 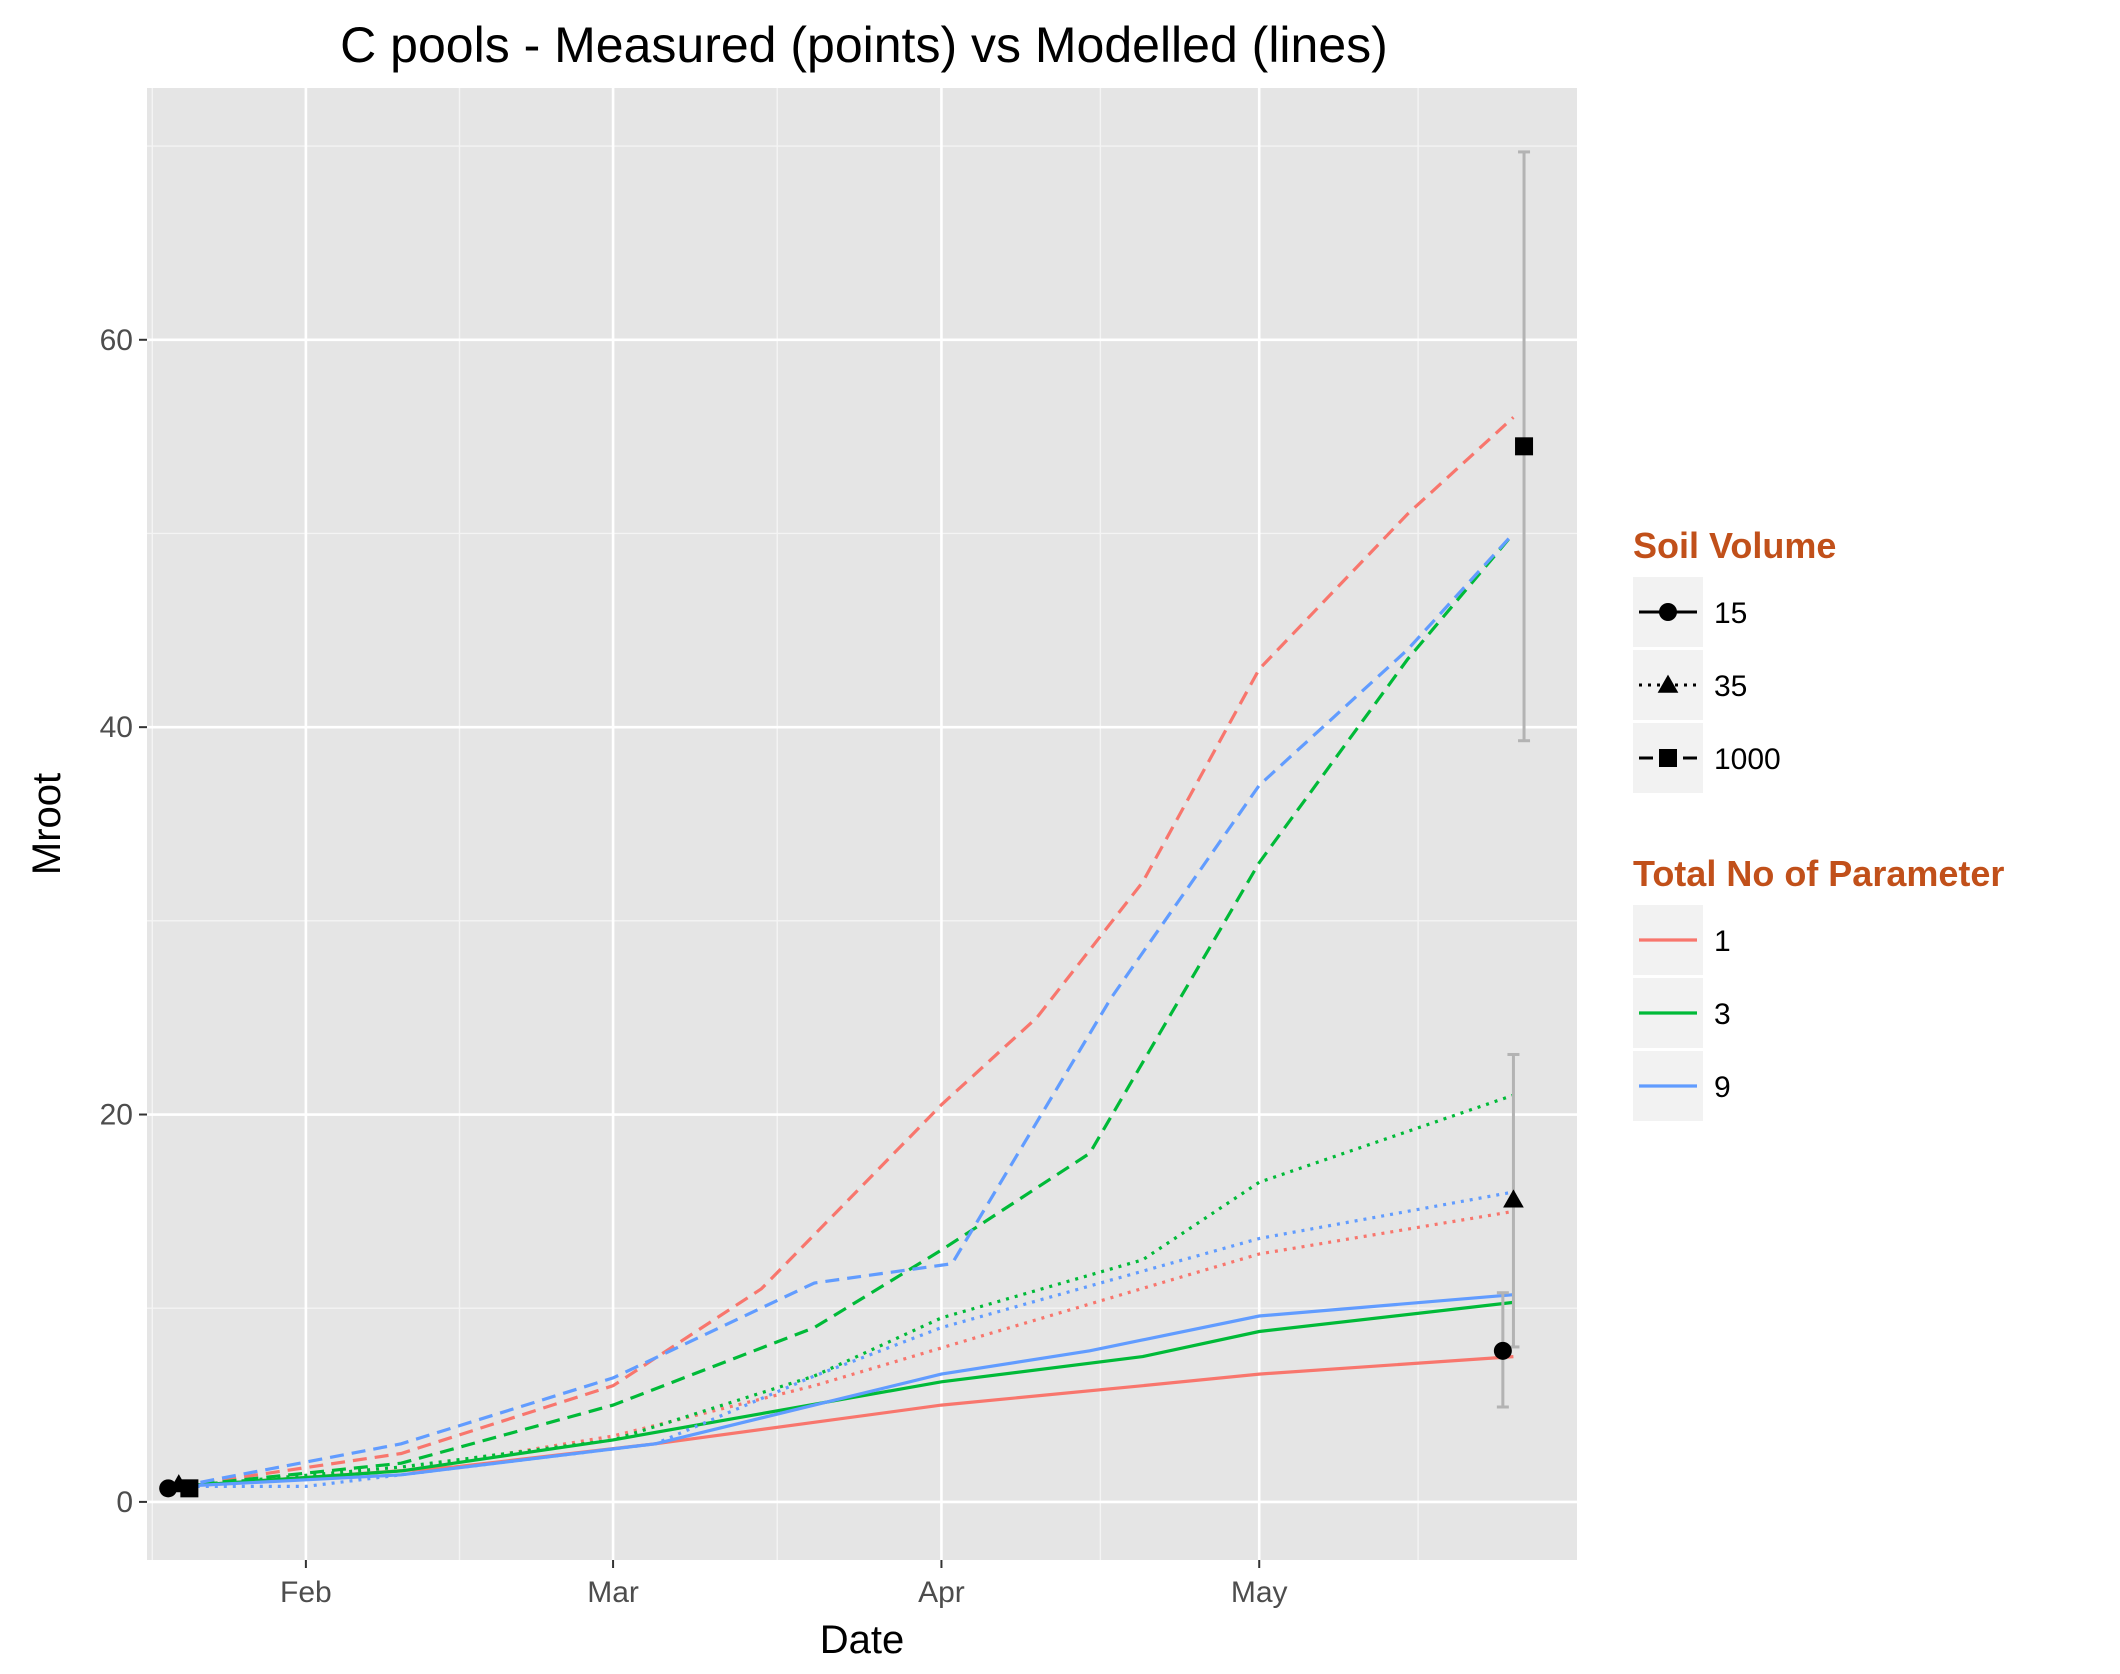 I want to click on legend-soil-item-35: 35, so click(x=1690, y=685).